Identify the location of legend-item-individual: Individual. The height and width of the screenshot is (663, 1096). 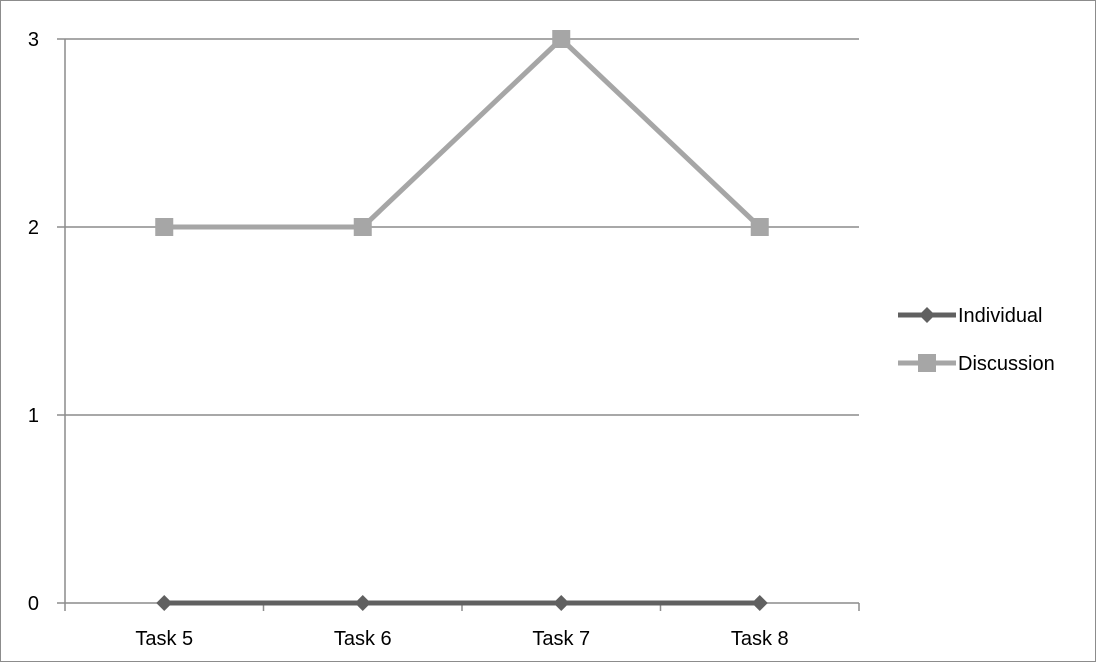
(970, 316).